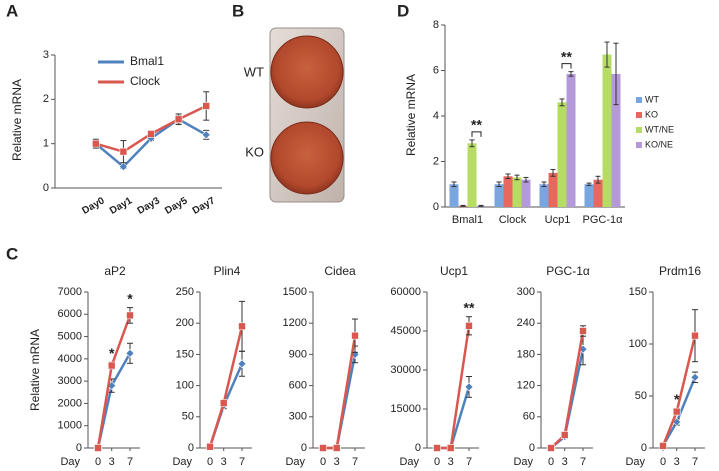 This screenshot has width=719, height=471. I want to click on y-tick-label: 120, so click(526, 386).